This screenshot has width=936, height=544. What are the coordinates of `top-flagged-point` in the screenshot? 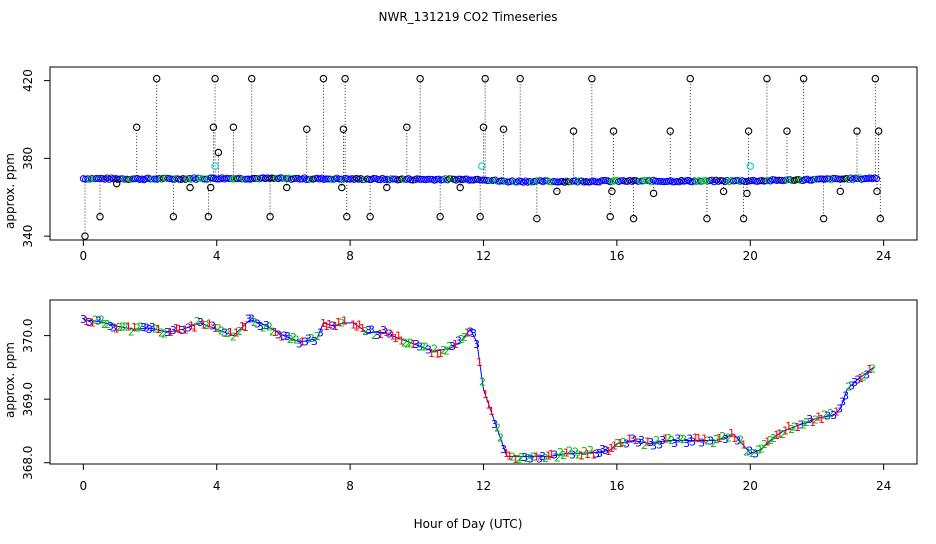 It's located at (750, 166).